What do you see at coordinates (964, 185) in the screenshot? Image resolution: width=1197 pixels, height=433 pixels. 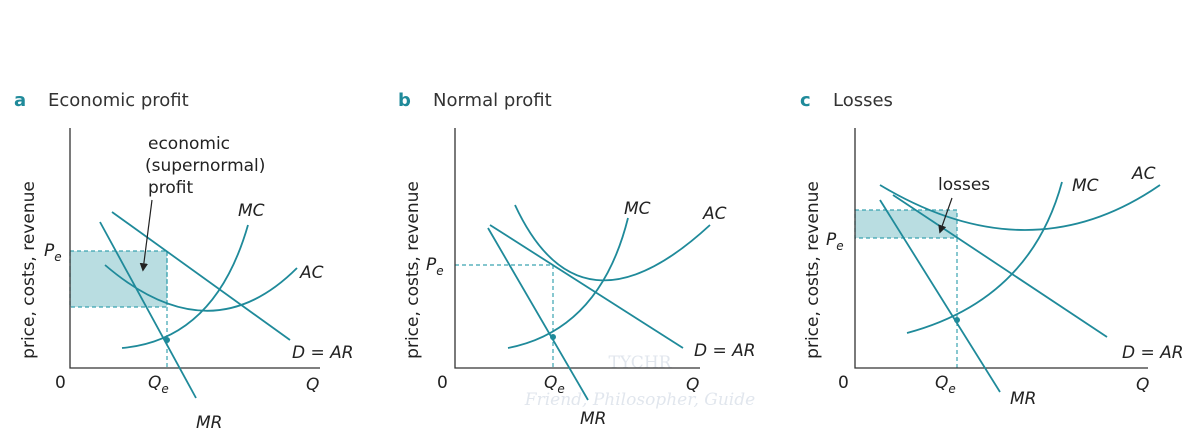 I see `annotation: losses` at bounding box center [964, 185].